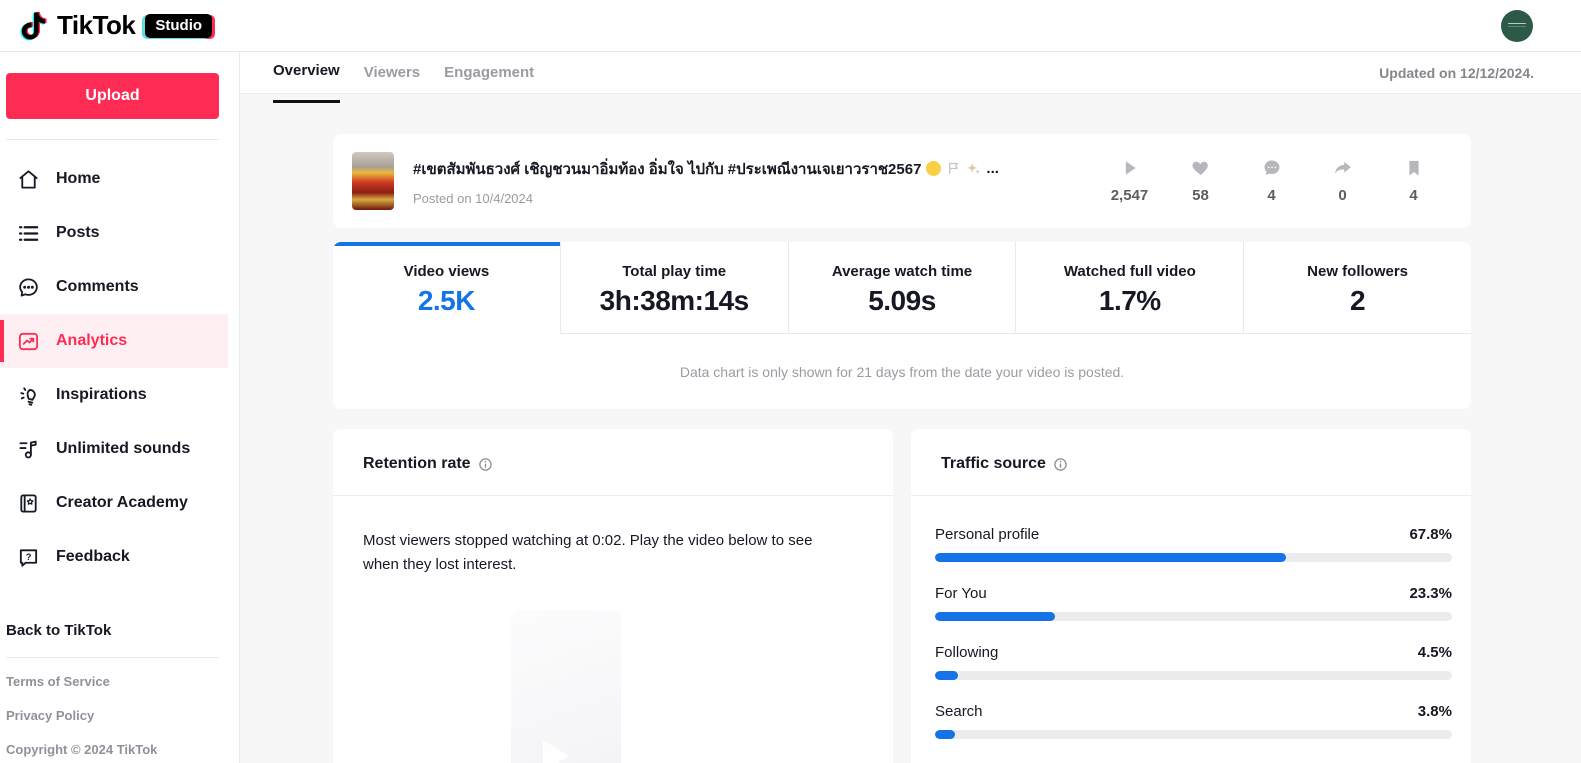 This screenshot has width=1581, height=763. I want to click on retention-video-player, so click(566, 686).